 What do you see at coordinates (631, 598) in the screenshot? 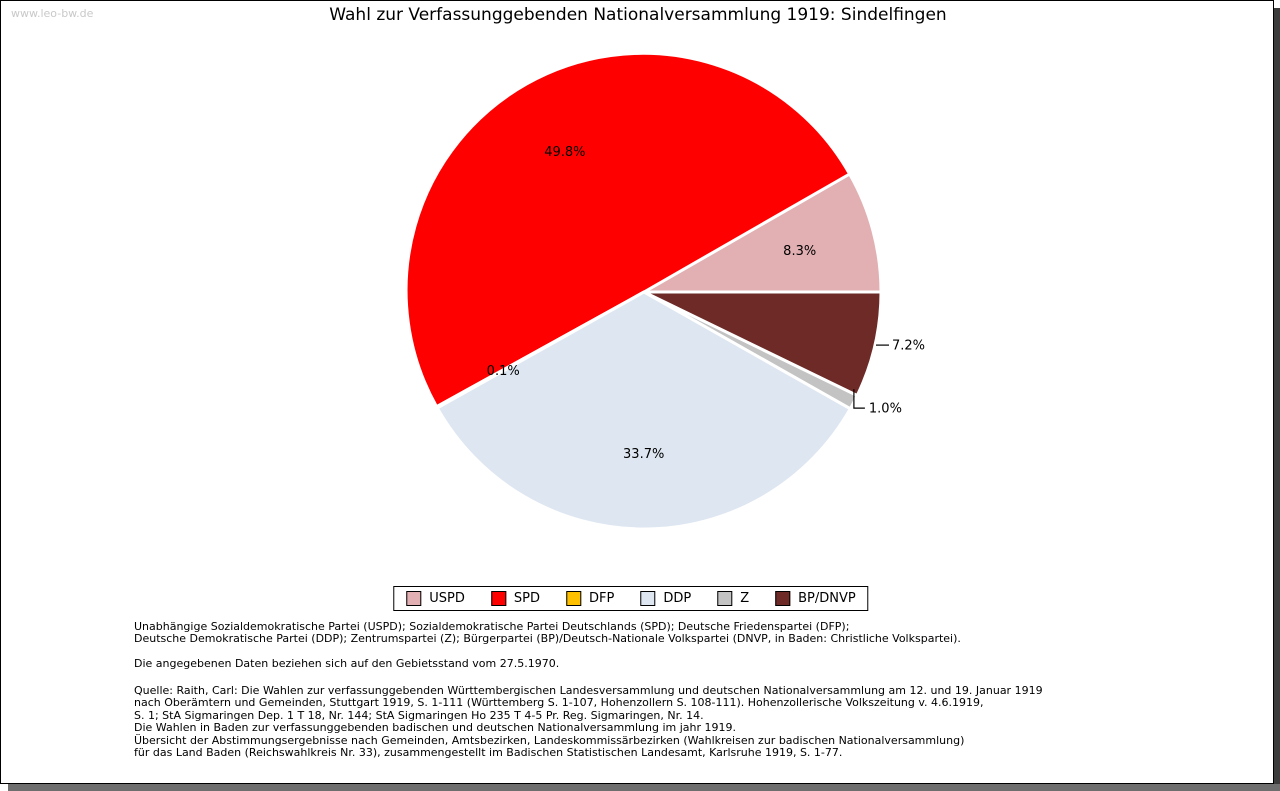
I see `chart-legend: USPD SPD DFP DDP Z BP/DNVP` at bounding box center [631, 598].